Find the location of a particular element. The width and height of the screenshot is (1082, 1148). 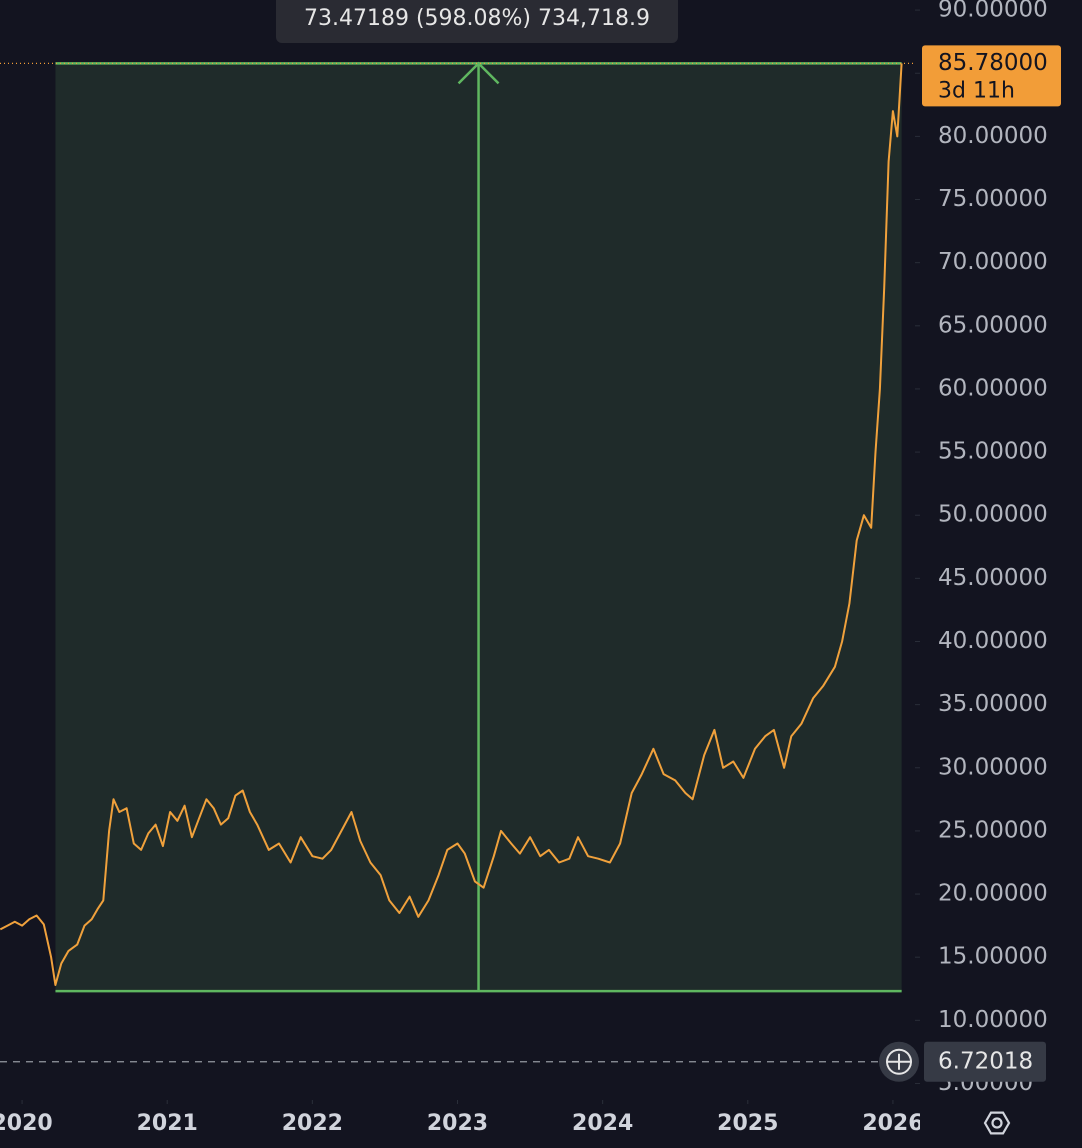

y-tick-label: 50.00000 is located at coordinates (993, 515).